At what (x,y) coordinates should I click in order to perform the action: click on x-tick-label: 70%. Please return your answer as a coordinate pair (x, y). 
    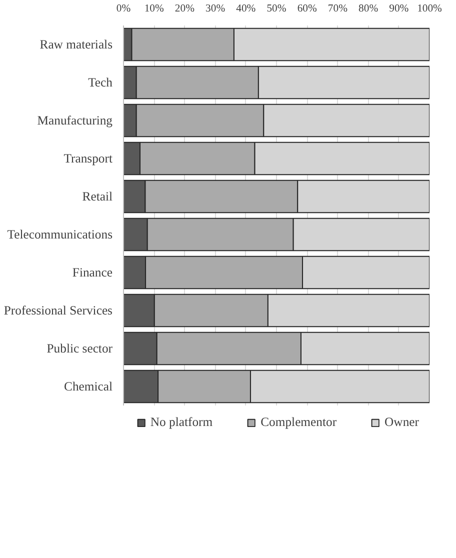
    Looking at the image, I should click on (338, 9).